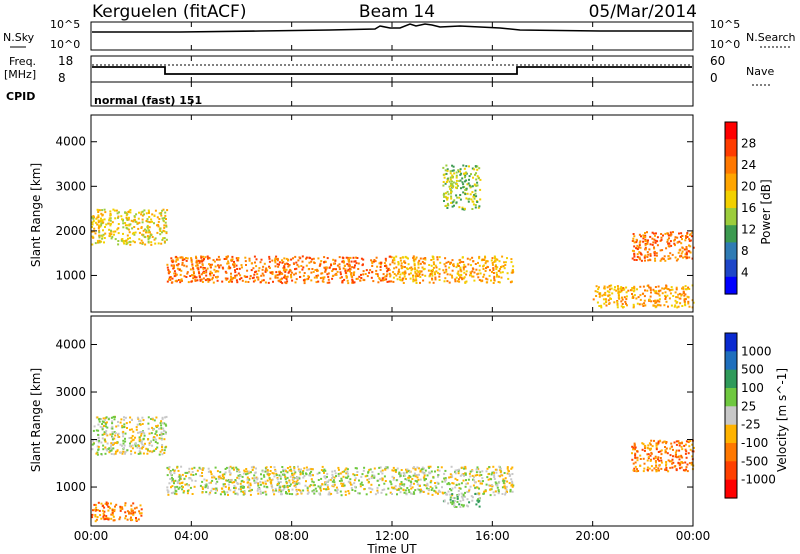 Image resolution: width=800 pixels, height=554 pixels. Describe the element at coordinates (731, 342) in the screenshot. I see `colorbar-swatch` at that location.